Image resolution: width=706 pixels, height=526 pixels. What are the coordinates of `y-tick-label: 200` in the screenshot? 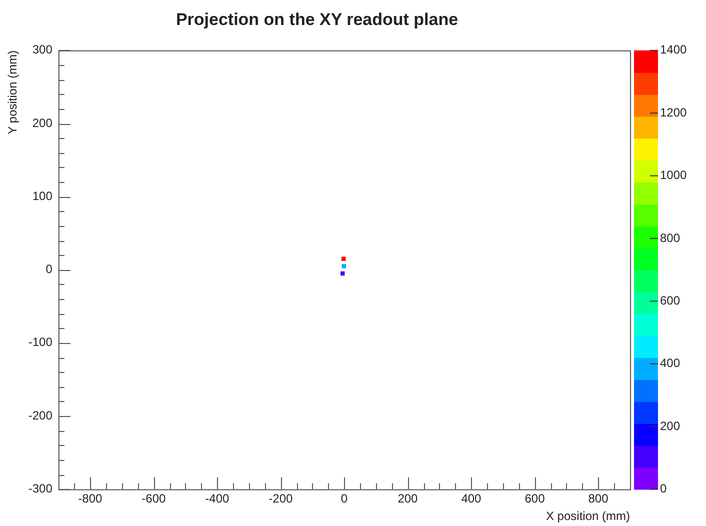 It's located at (42, 123).